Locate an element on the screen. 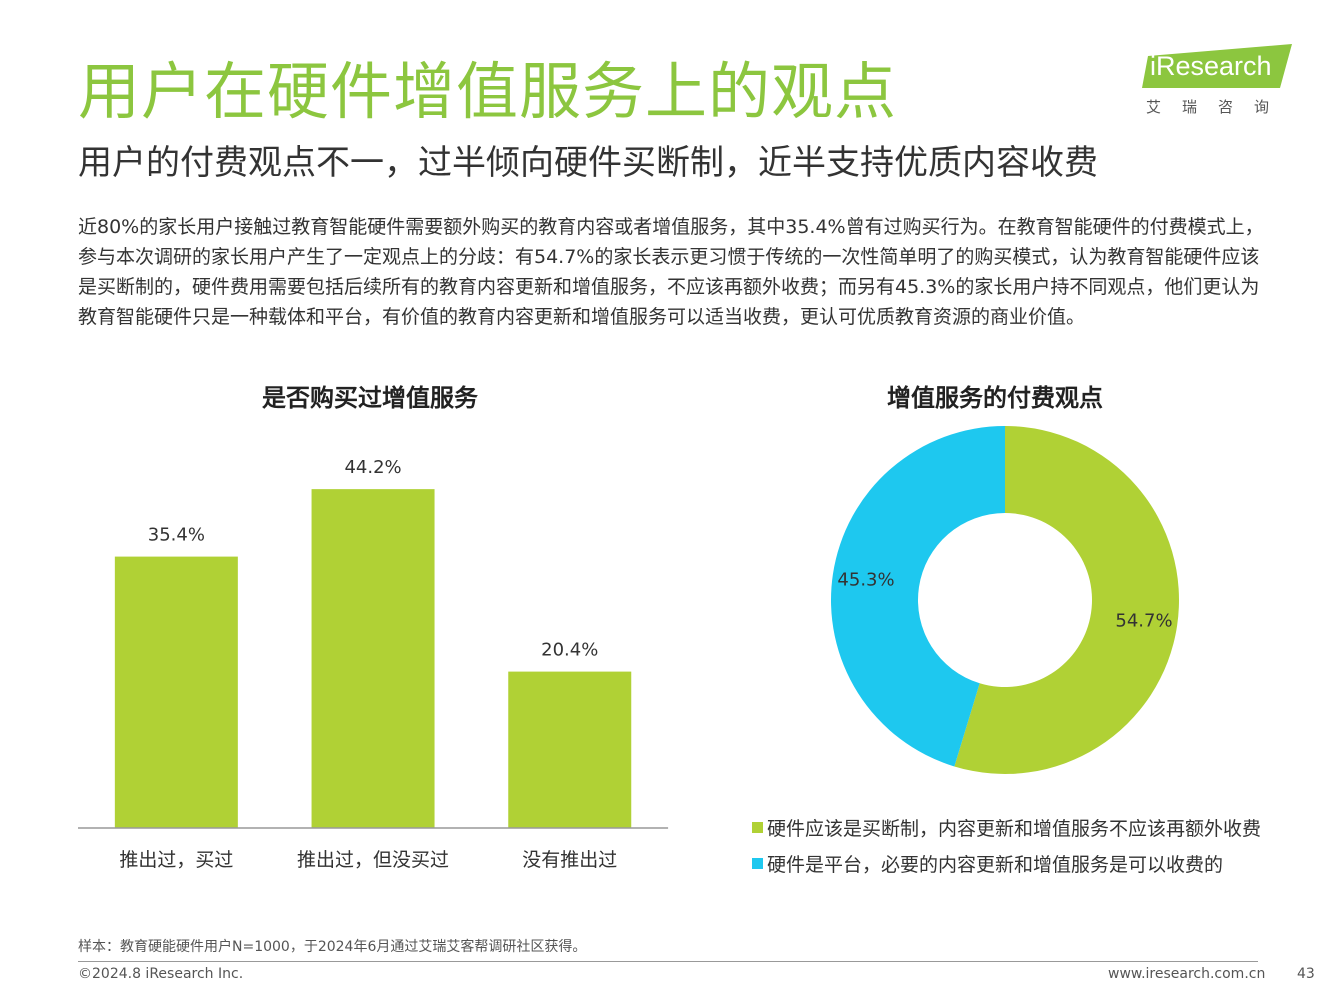 The width and height of the screenshot is (1333, 1000). legend-label-buyout: 硬件应该是买断制，内容更新和增值服务不应该再额外收费 is located at coordinates (1014, 829).